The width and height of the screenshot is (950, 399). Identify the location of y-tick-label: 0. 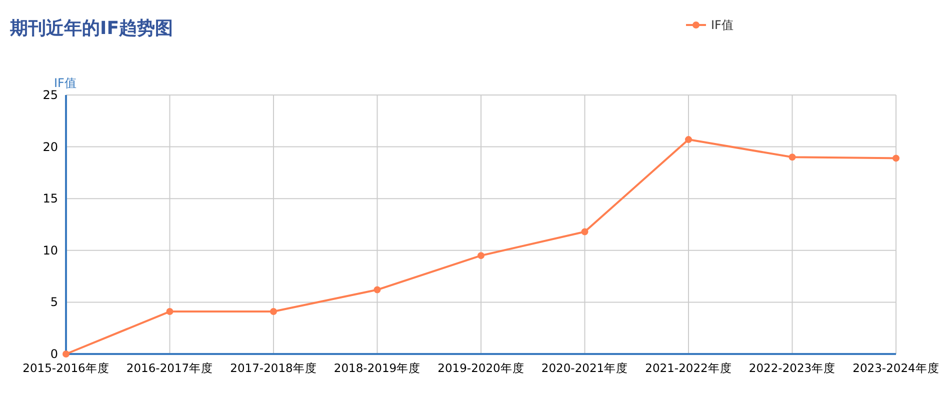
(54, 354).